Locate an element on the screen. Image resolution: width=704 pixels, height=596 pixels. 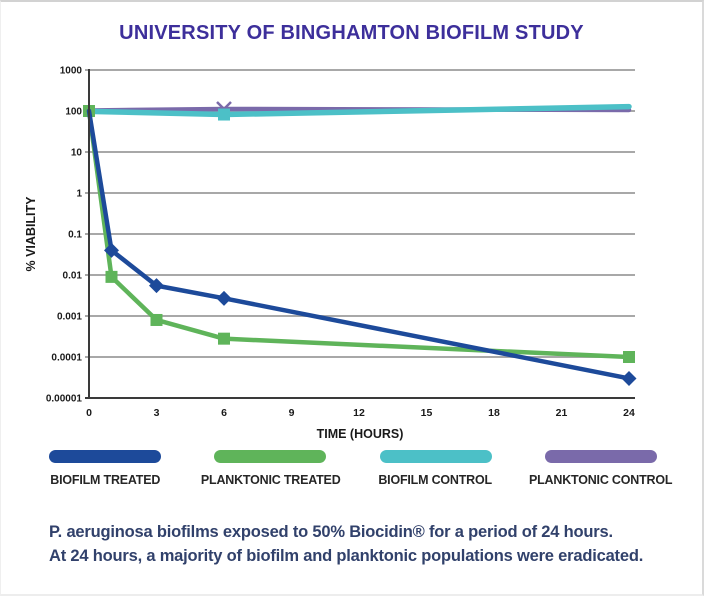
legend-item-planktonic-control: PLANKTONIC CONTROL is located at coordinates (601, 468).